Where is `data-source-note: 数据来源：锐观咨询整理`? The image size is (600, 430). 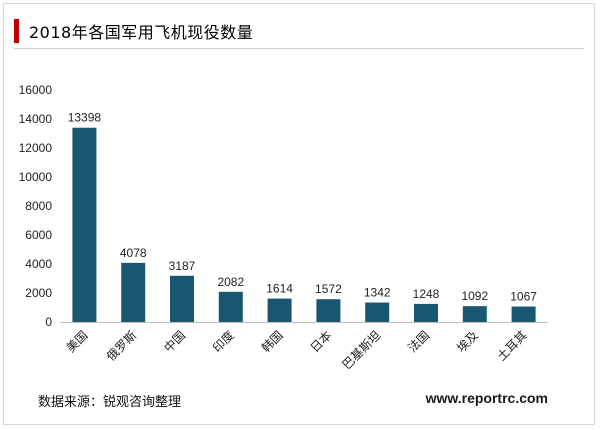 data-source-note: 数据来源：锐观咨询整理 is located at coordinates (110, 402).